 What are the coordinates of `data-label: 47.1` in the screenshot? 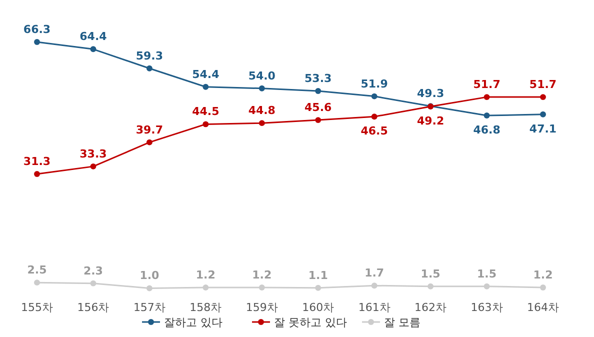 It's located at (543, 129).